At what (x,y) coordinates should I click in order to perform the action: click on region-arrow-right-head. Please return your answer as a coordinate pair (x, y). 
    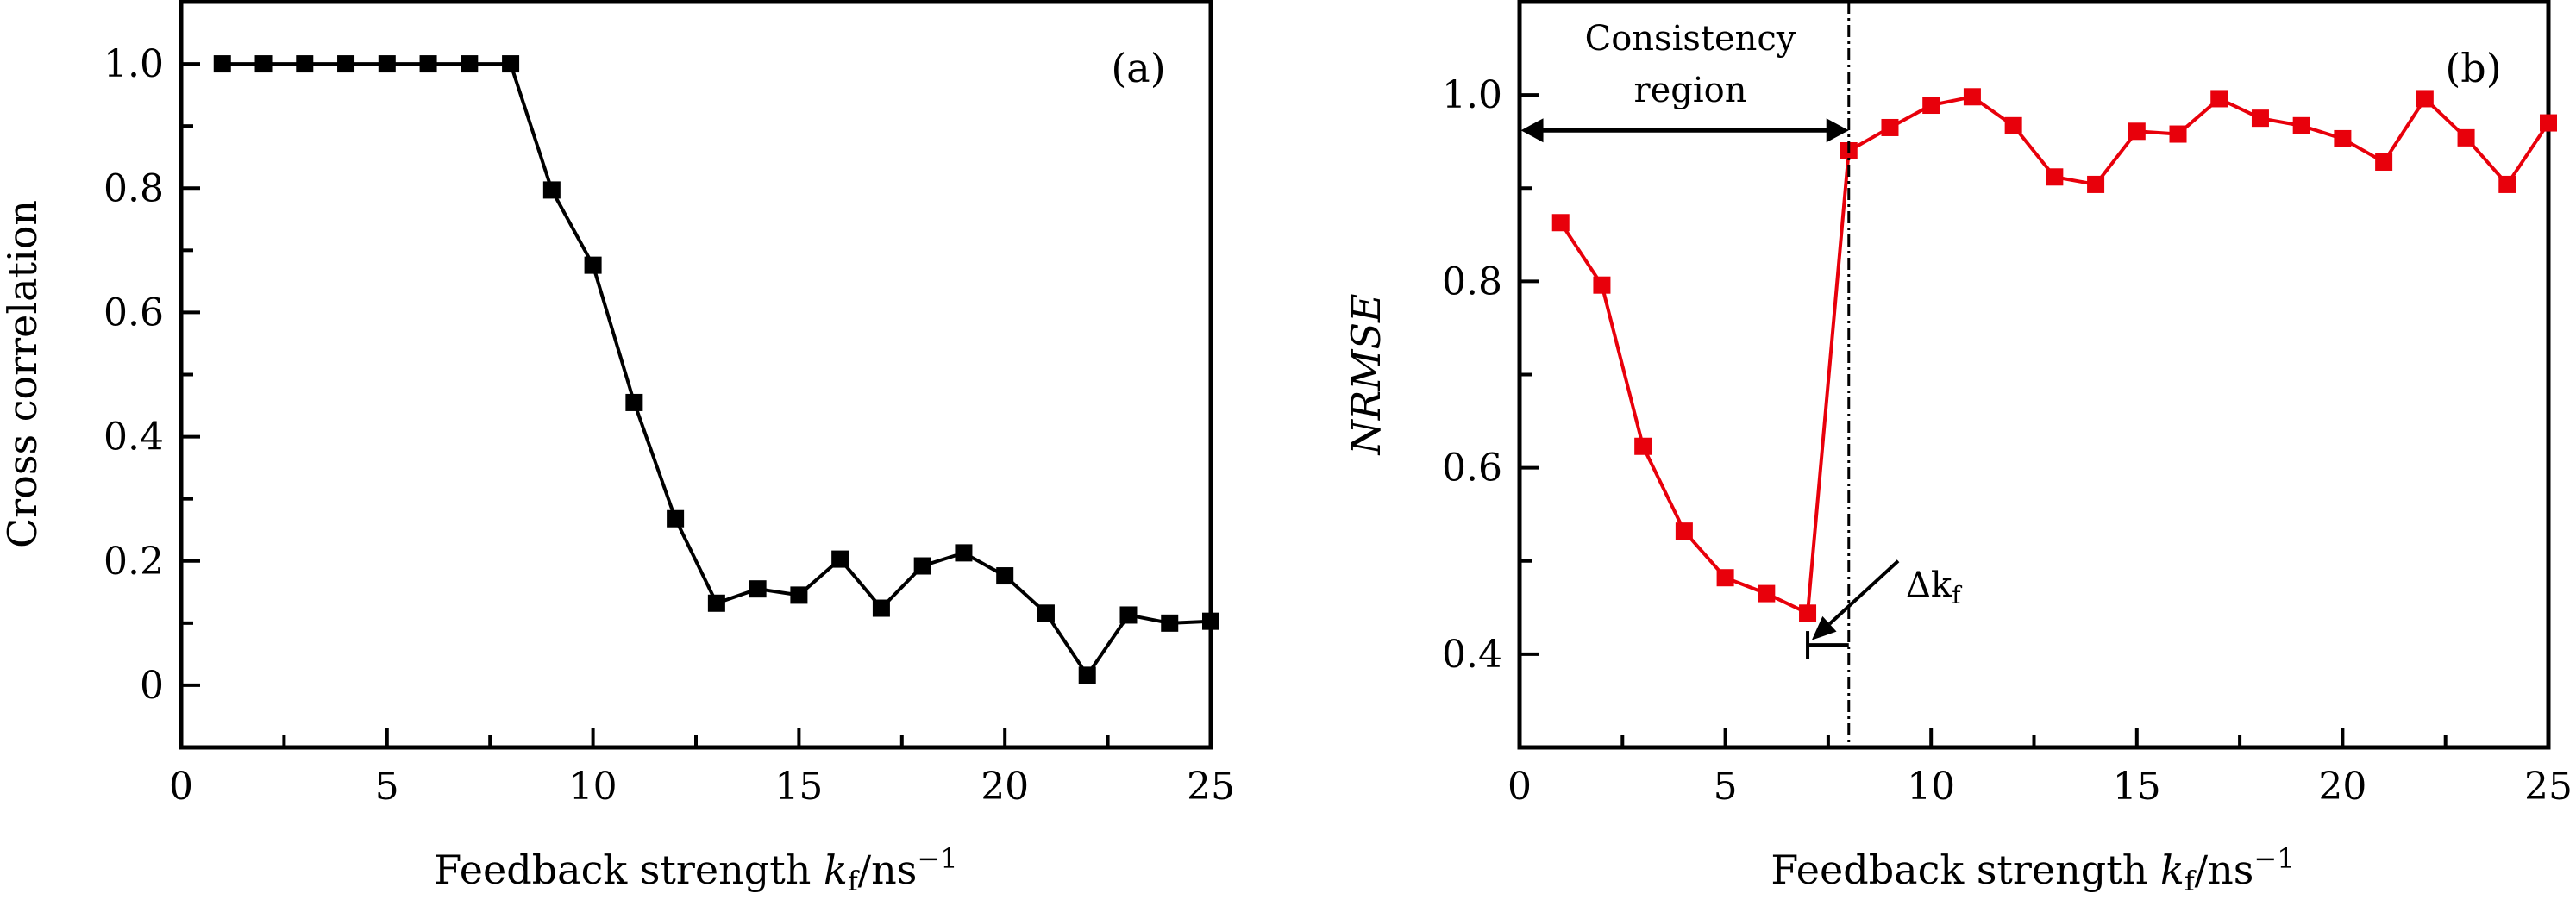
    Looking at the image, I should click on (1837, 130).